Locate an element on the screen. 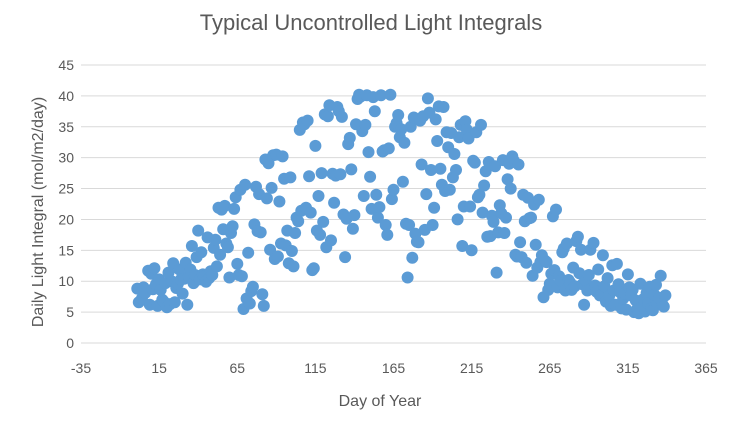 The width and height of the screenshot is (733, 424). x-tick-label: 65 is located at coordinates (237, 368).